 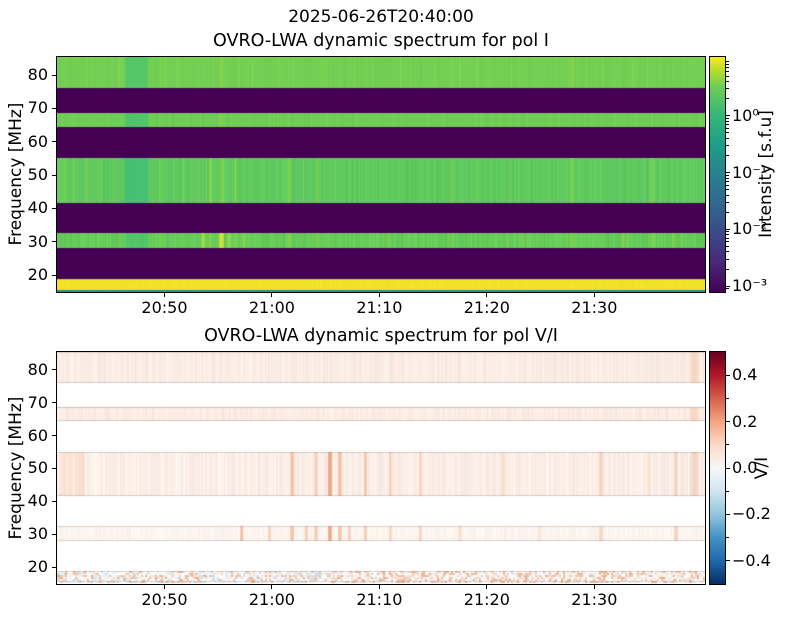 I want to click on y-tick-label: 70, so click(x=37, y=108).